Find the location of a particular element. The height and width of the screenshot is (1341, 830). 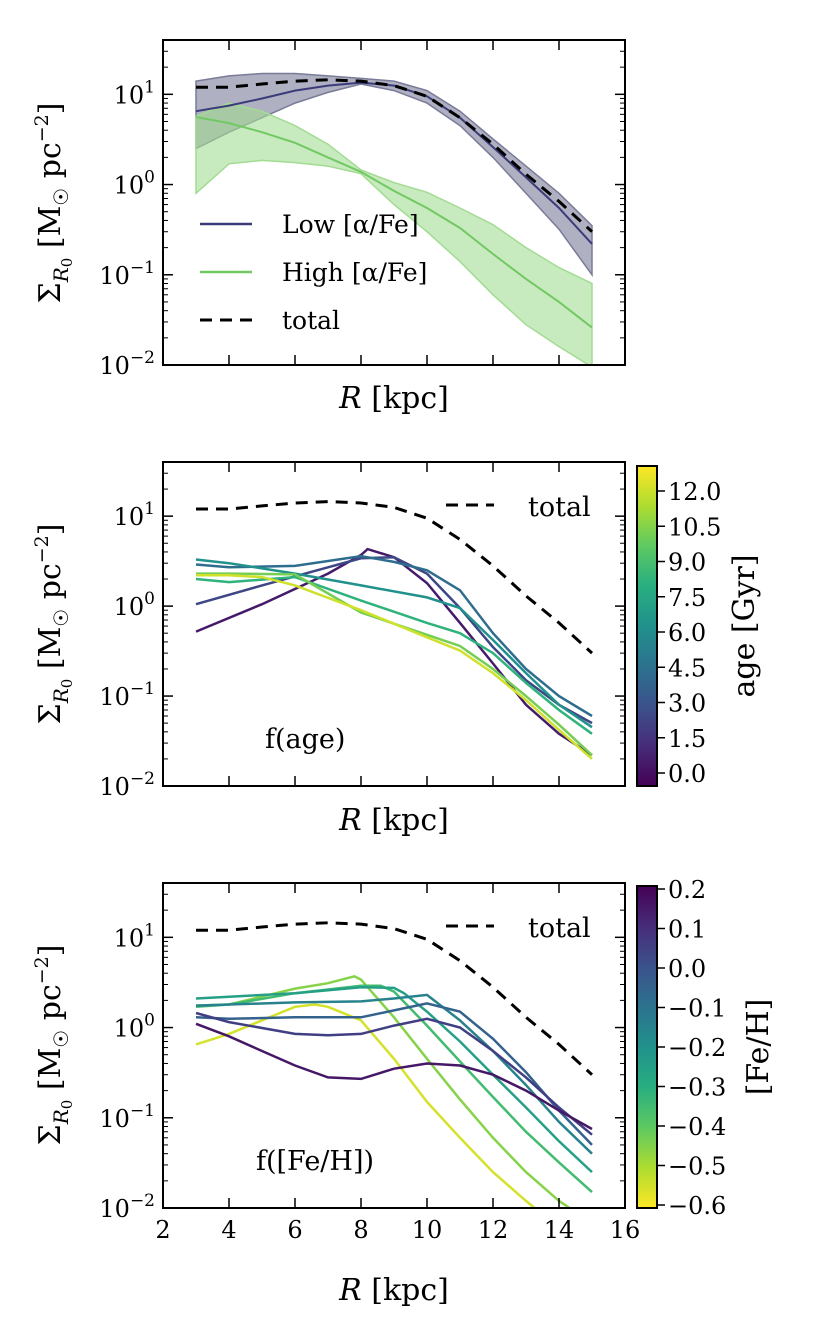

colorbar-tick-label: −0.3 is located at coordinates (697, 1088).